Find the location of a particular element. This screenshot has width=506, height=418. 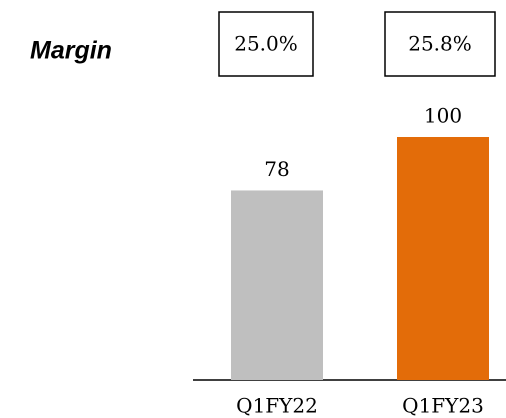

value-label: 100 is located at coordinates (443, 116).